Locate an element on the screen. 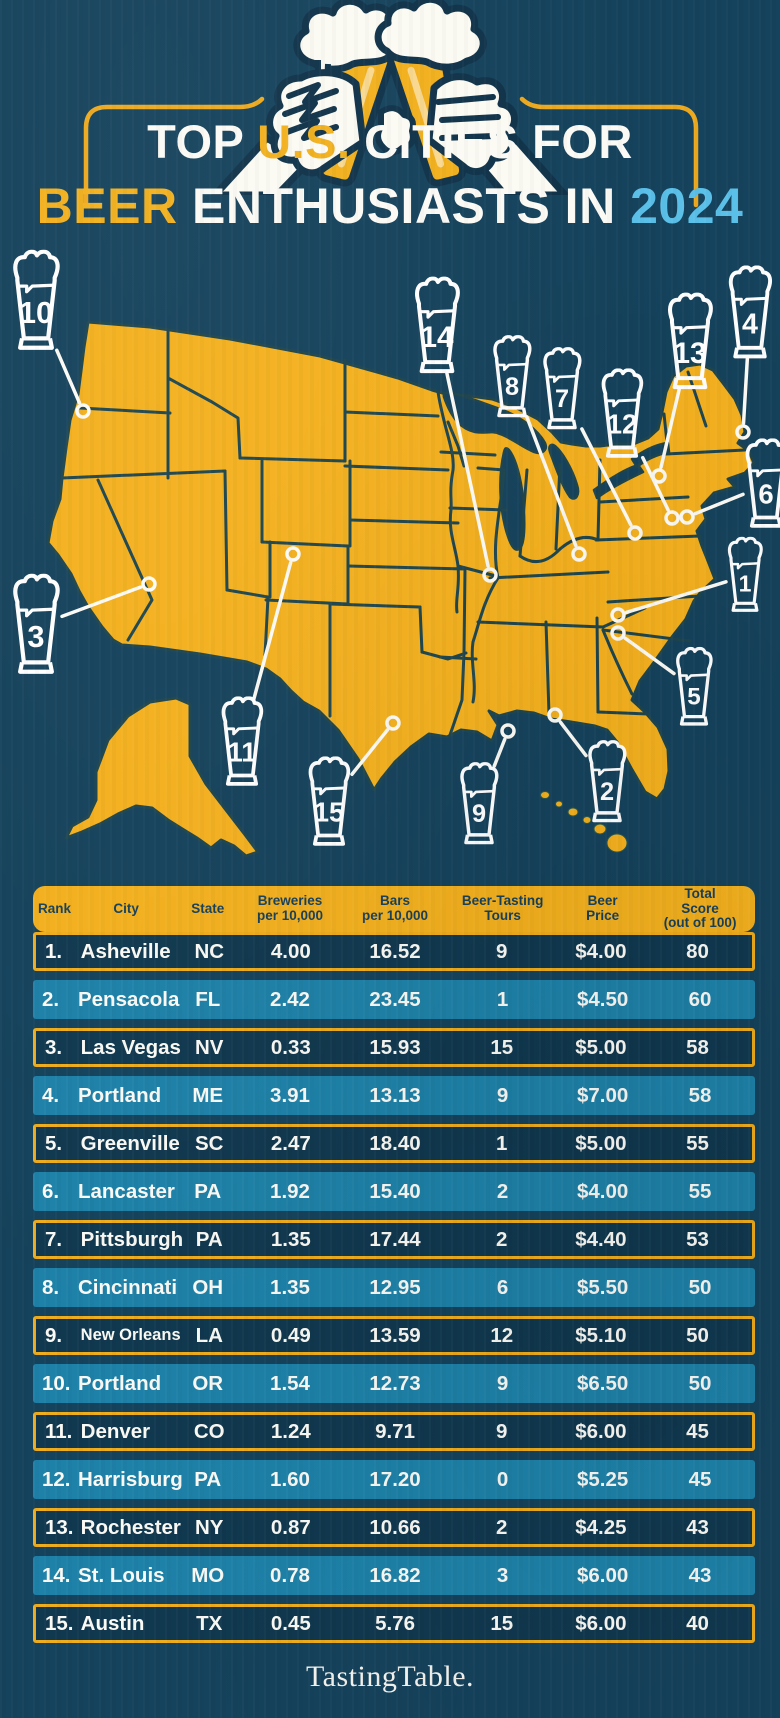 Image resolution: width=780 pixels, height=1718 pixels. cell-city: St. Louis is located at coordinates (121, 1575).